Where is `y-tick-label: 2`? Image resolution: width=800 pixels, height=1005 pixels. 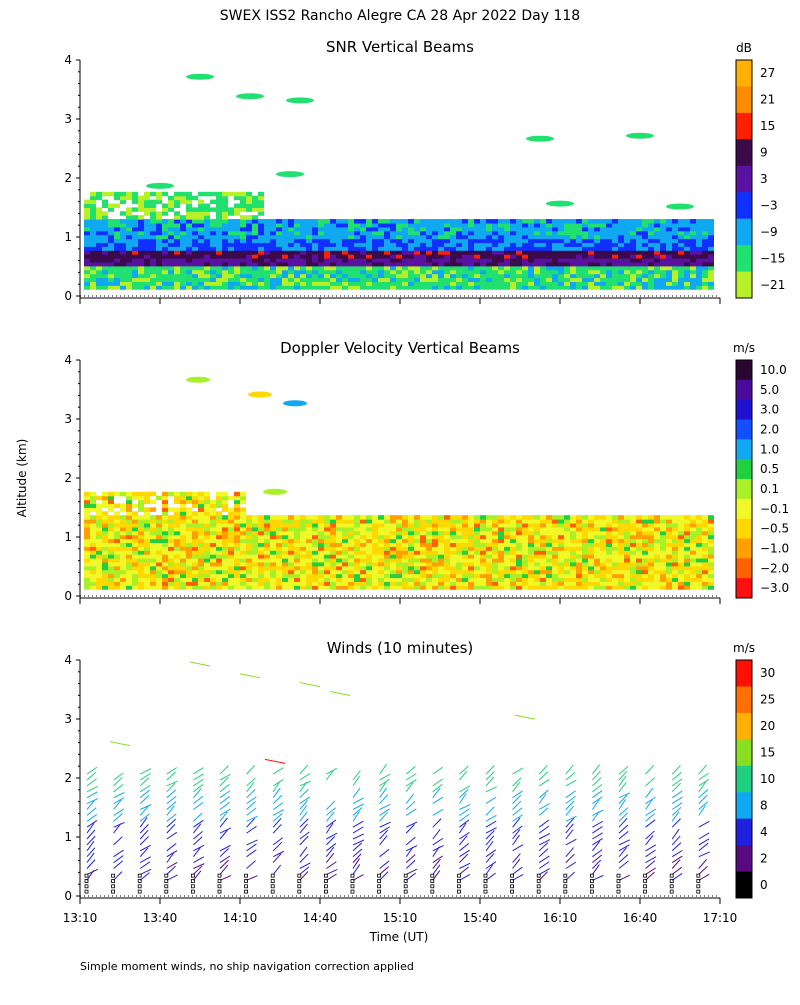 y-tick-label: 2 is located at coordinates (68, 778).